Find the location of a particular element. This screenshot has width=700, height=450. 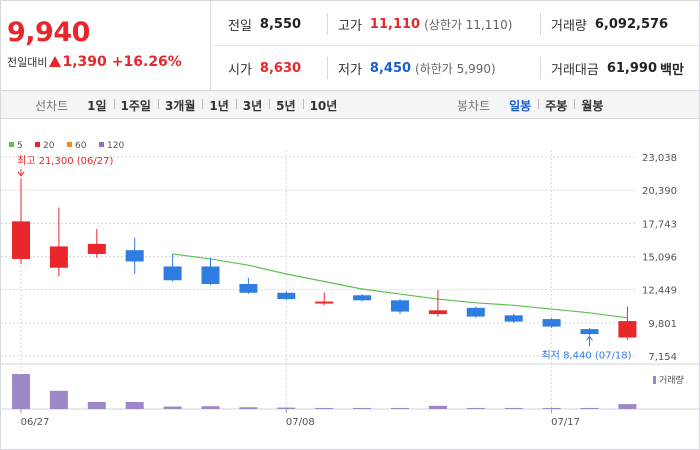

volume-legend-swatch is located at coordinates (654, 380).